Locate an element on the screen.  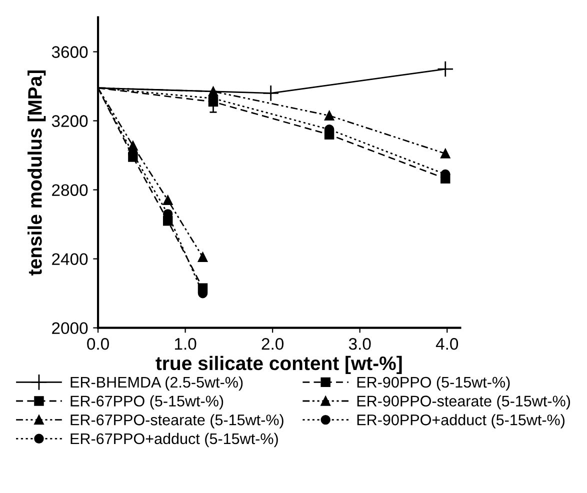
x-tick-label: 0.0 is located at coordinates (98, 344).